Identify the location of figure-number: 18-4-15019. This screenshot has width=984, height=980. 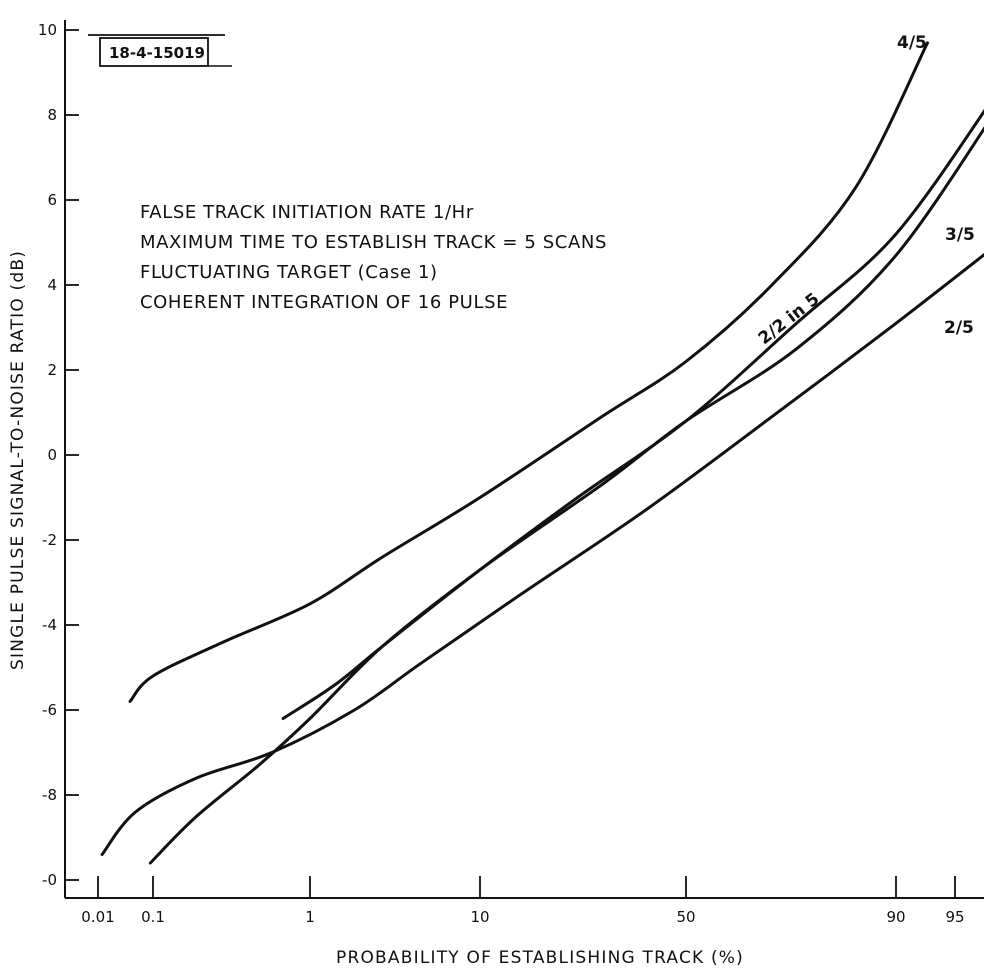
(157, 53).